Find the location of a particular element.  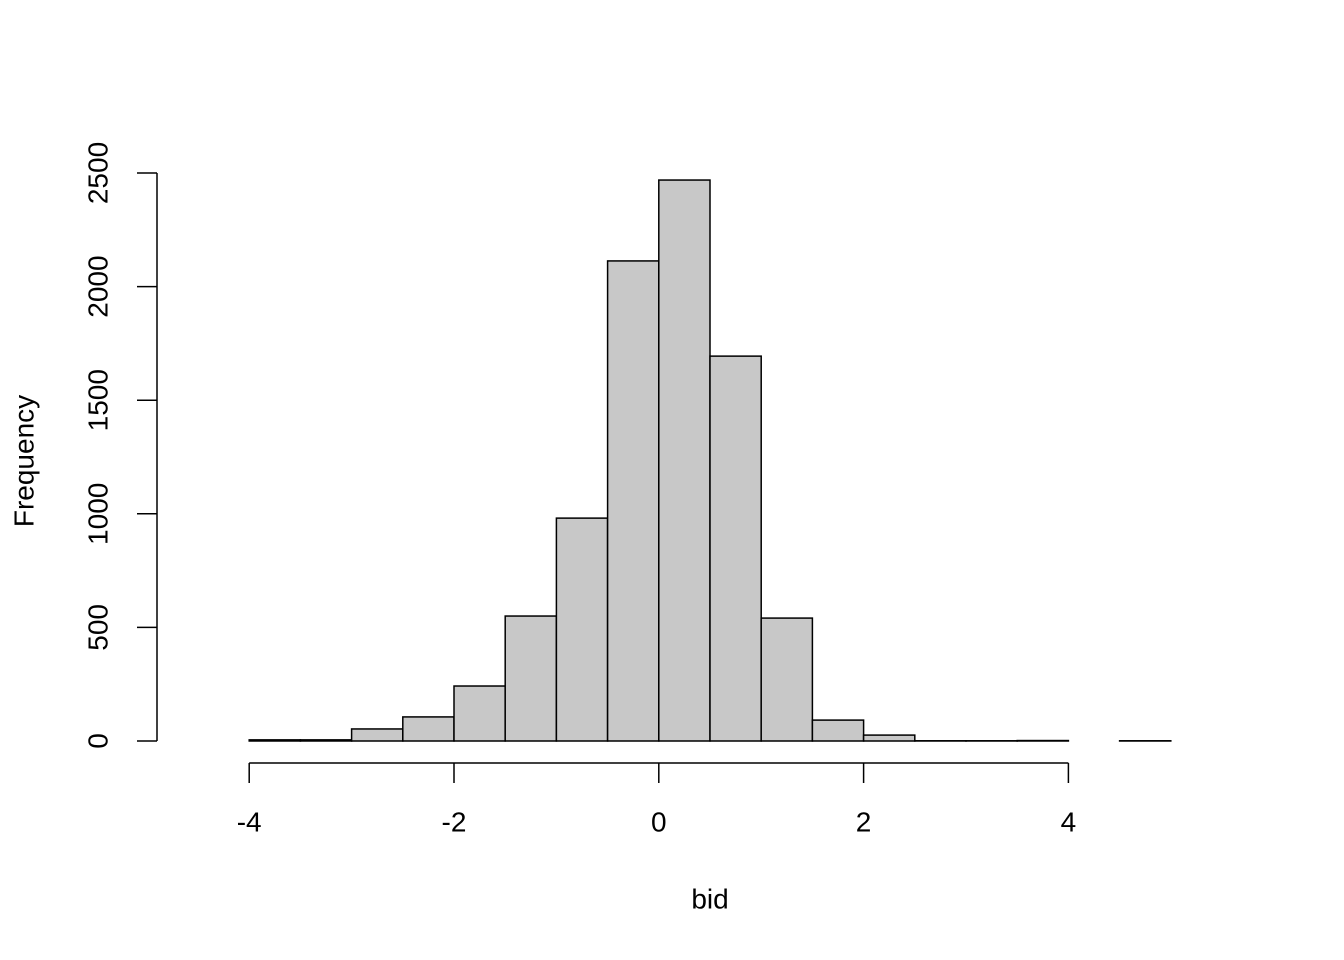

x-tick-label: -2 is located at coordinates (454, 821).